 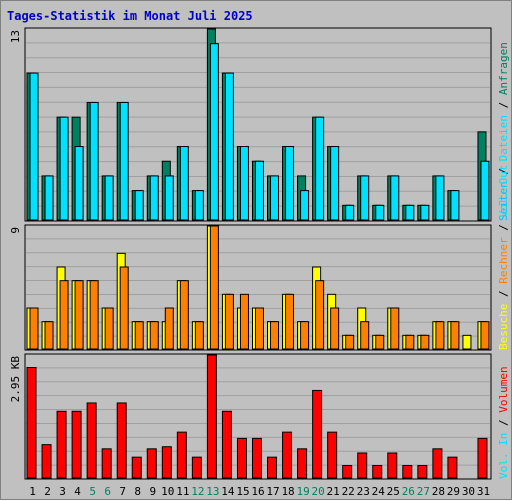 I want to click on x-tick-label-4: 4, so click(x=77, y=491).